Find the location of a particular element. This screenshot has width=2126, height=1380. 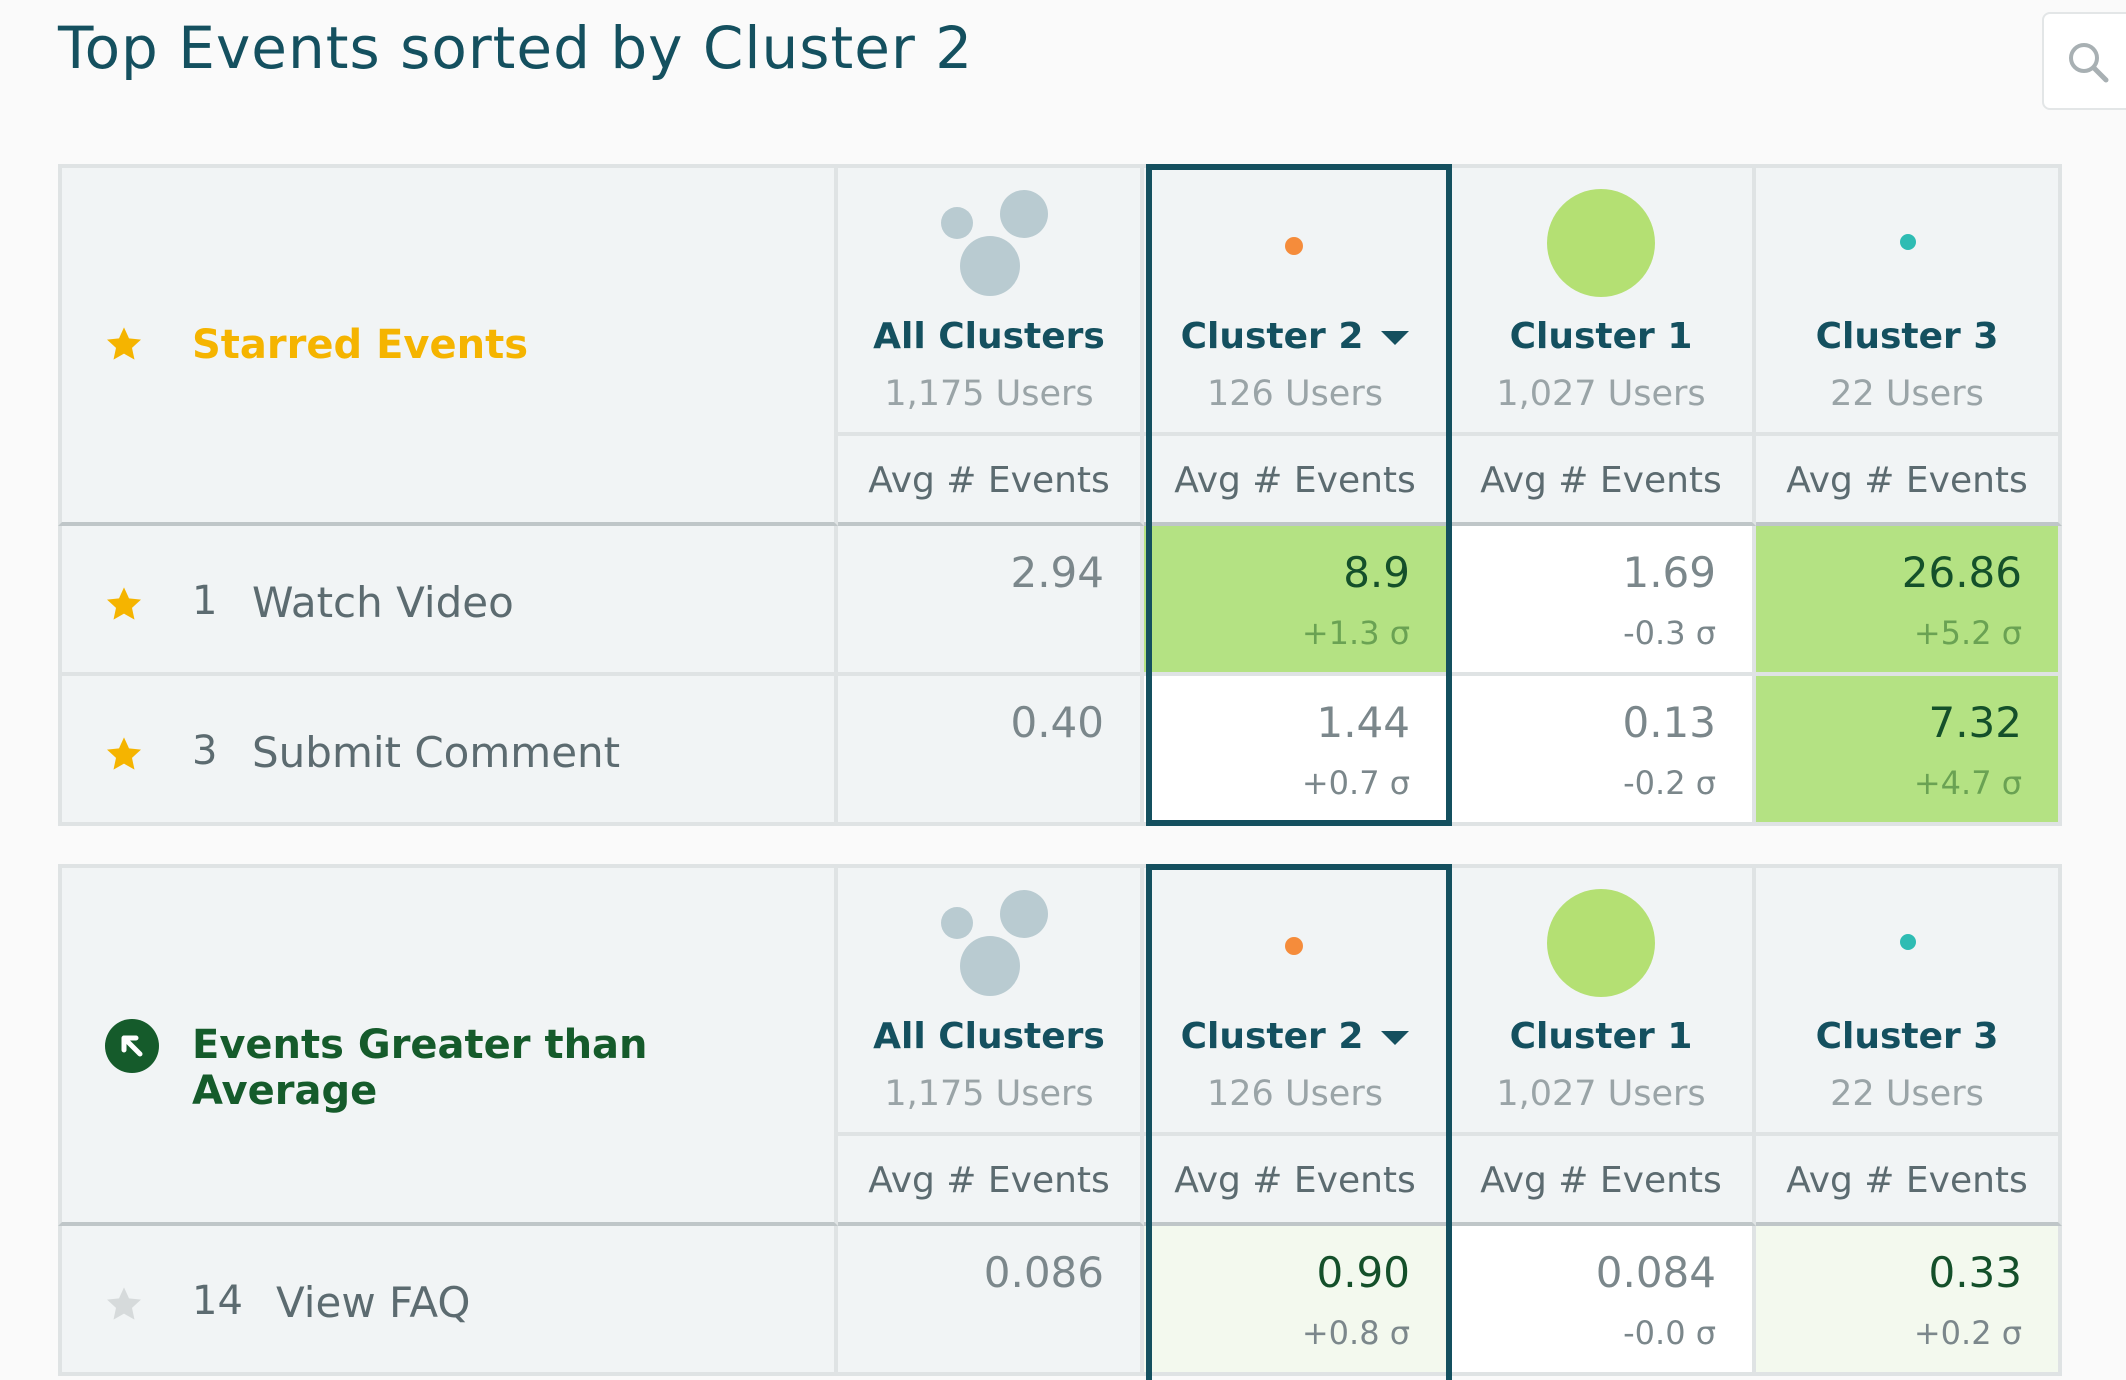

search-icon is located at coordinates (2089, 63).